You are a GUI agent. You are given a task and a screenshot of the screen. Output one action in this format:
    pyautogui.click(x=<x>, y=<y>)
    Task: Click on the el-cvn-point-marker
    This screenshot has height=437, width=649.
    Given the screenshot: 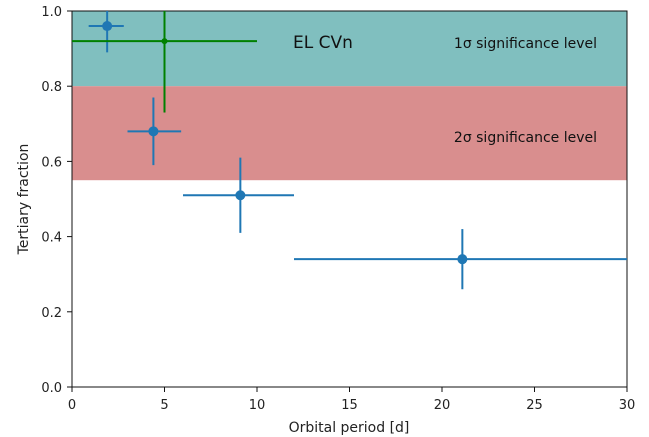 What is the action you would take?
    pyautogui.click(x=164, y=41)
    